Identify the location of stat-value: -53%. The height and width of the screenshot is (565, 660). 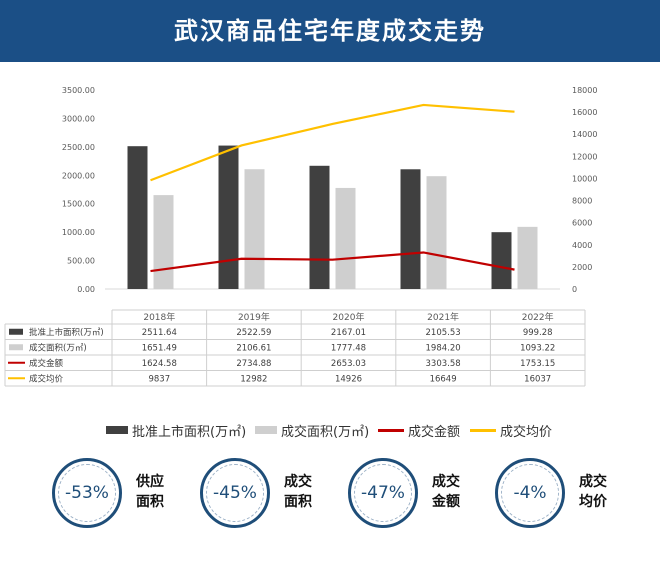
(87, 493).